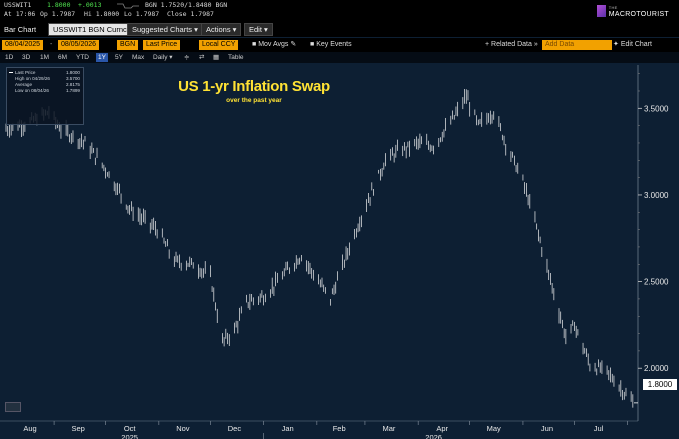  What do you see at coordinates (128, 6) in the screenshot?
I see `sparkline-icon` at bounding box center [128, 6].